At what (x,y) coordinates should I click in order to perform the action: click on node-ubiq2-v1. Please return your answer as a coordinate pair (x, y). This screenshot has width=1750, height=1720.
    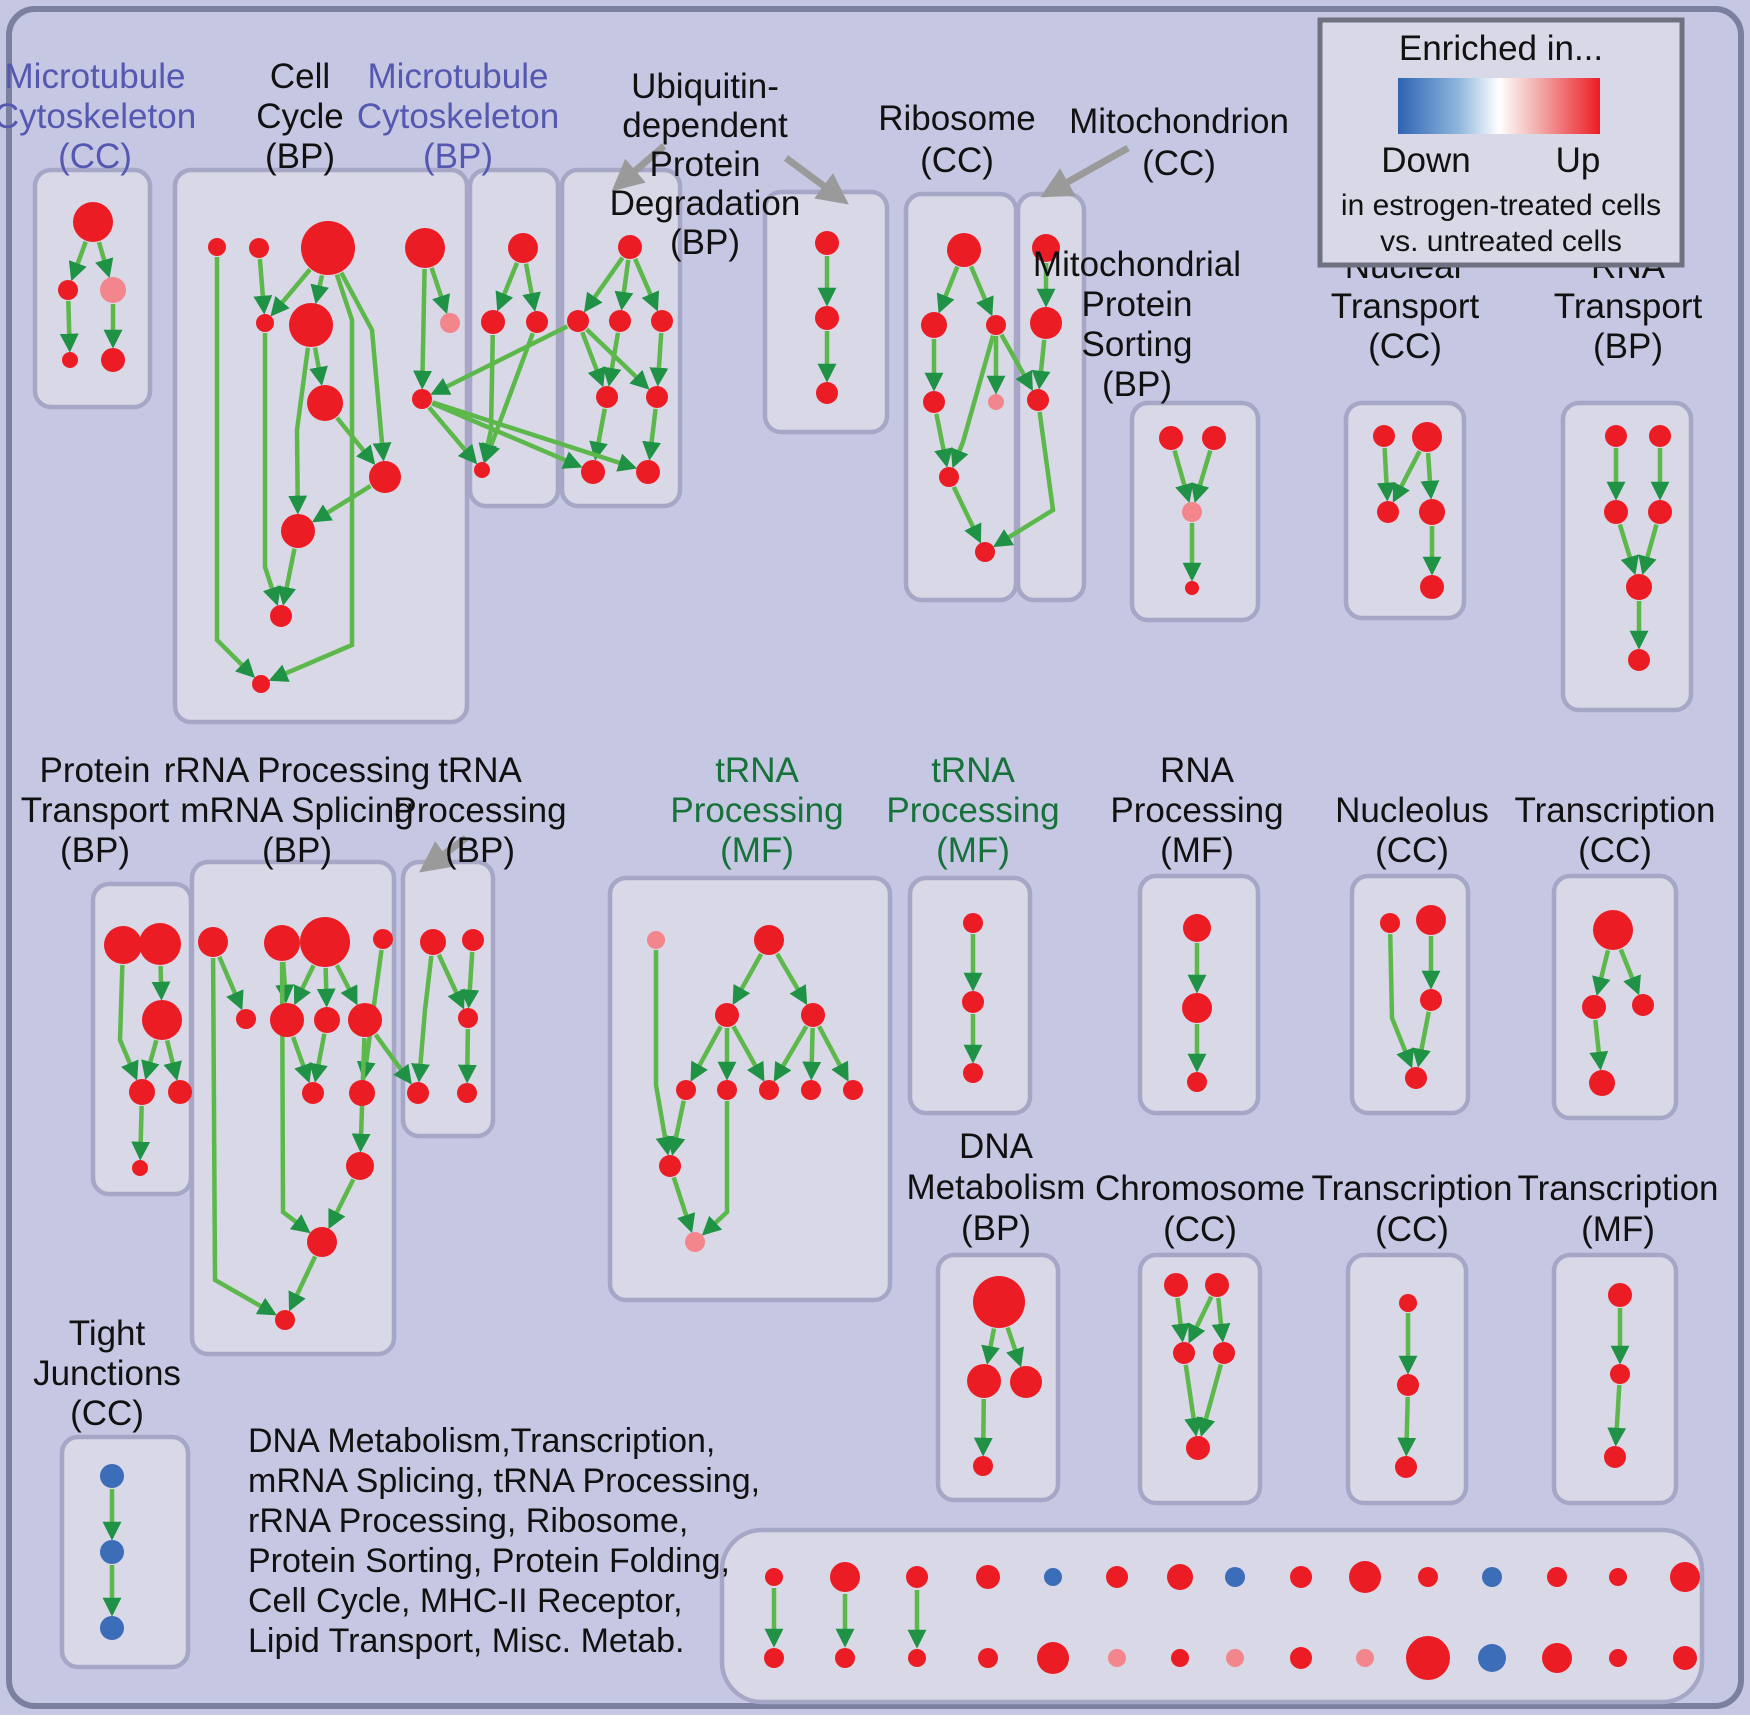
    Looking at the image, I should click on (827, 243).